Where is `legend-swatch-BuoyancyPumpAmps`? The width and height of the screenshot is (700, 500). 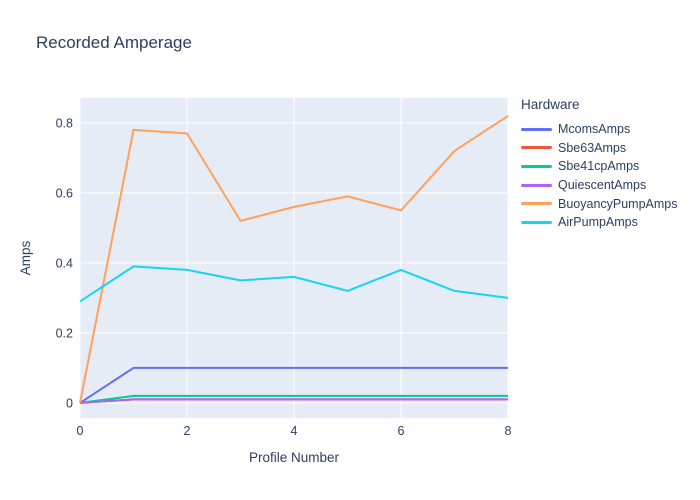 legend-swatch-BuoyancyPumpAmps is located at coordinates (536, 204).